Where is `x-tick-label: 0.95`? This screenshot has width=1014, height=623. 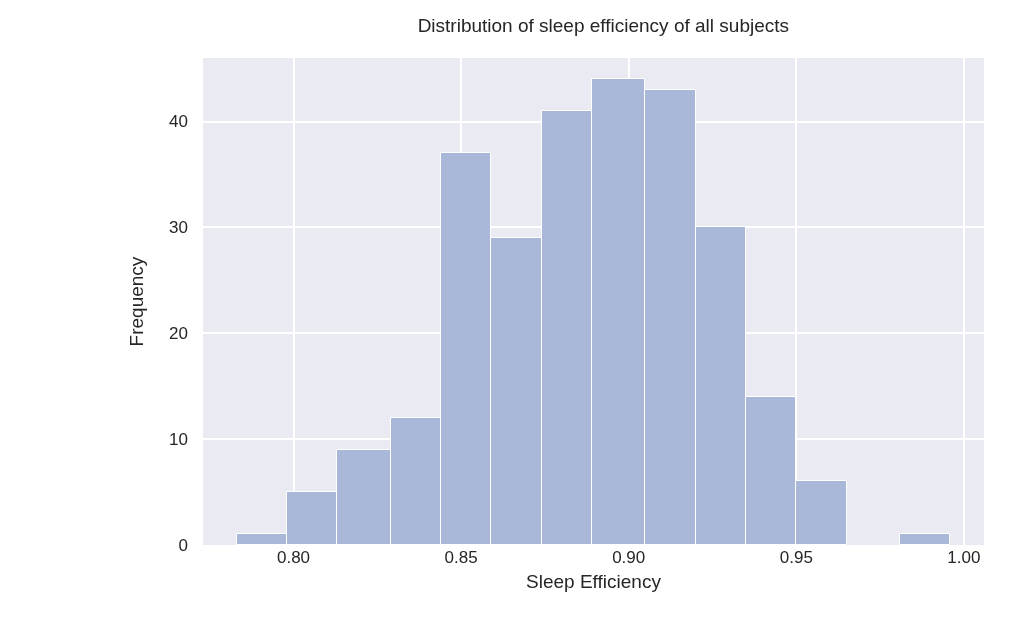 x-tick-label: 0.95 is located at coordinates (796, 557).